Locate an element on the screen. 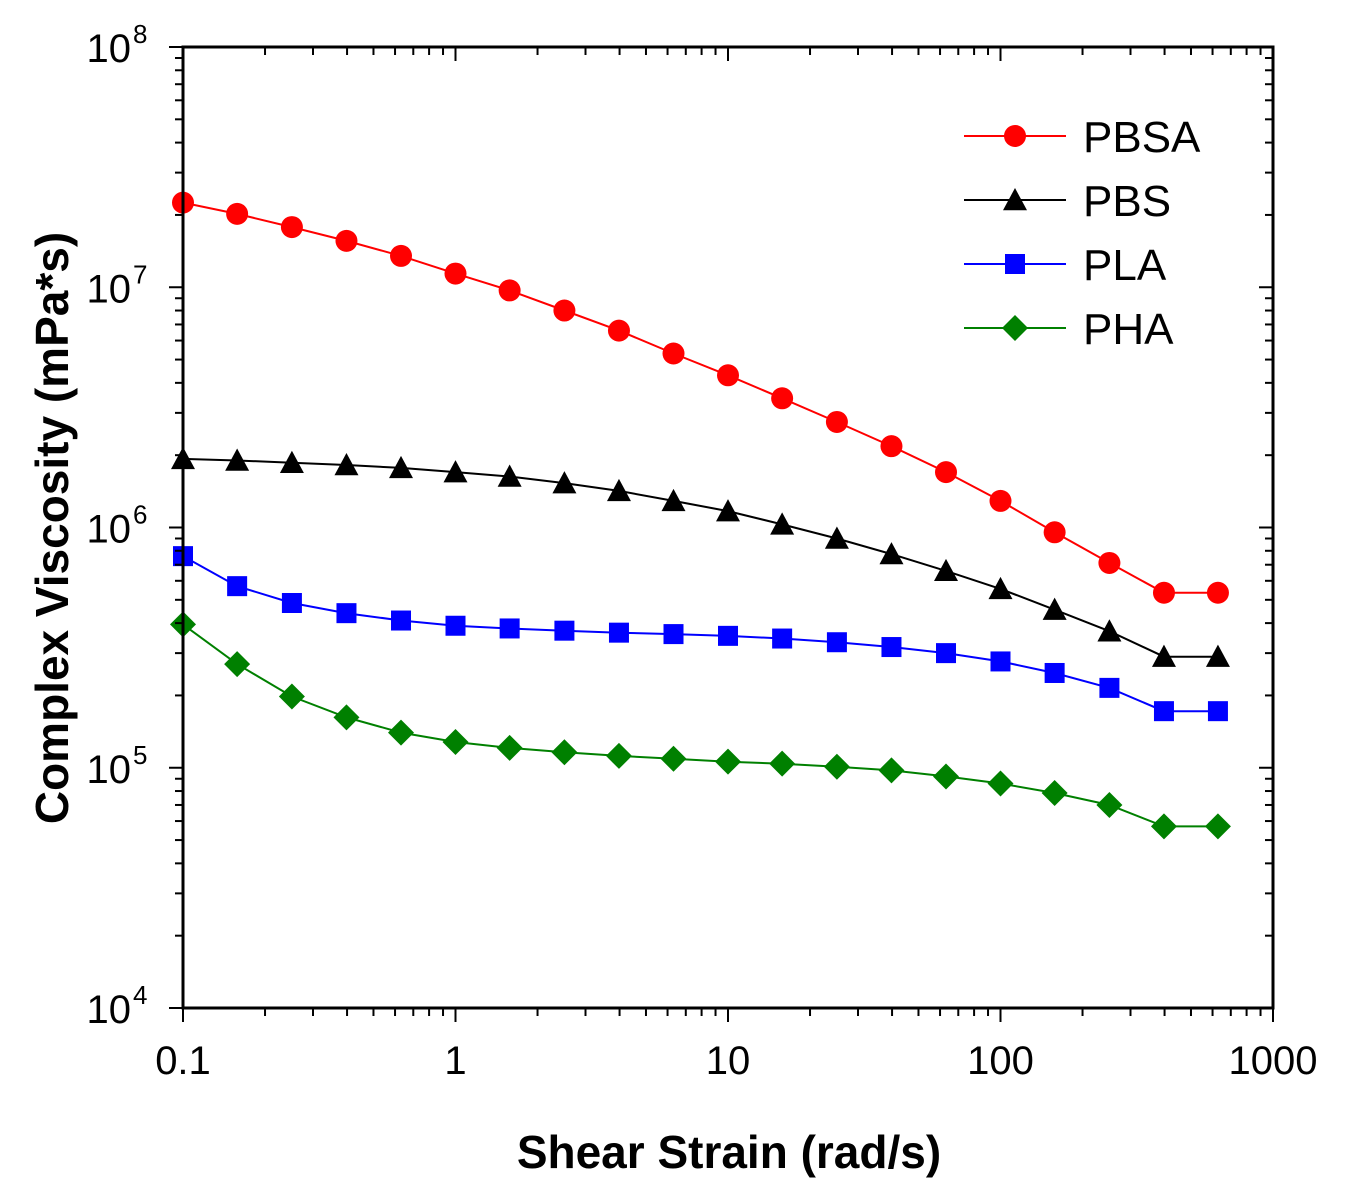 The width and height of the screenshot is (1349, 1201). legend-item-pla: PLA is located at coordinates (1065, 265).